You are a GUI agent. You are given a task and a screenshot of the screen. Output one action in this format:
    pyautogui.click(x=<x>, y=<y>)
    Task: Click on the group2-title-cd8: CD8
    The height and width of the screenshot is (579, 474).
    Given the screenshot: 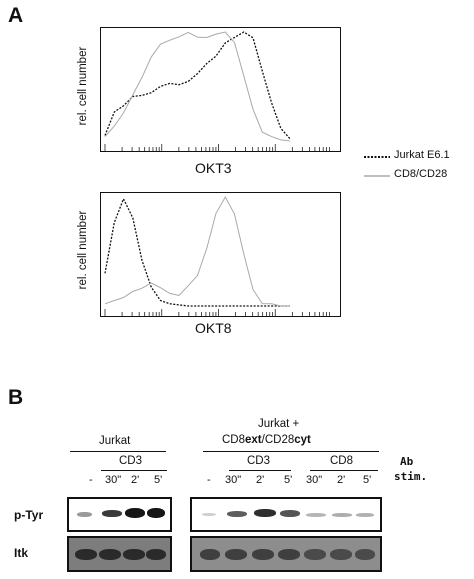 What is the action you would take?
    pyautogui.click(x=234, y=440)
    